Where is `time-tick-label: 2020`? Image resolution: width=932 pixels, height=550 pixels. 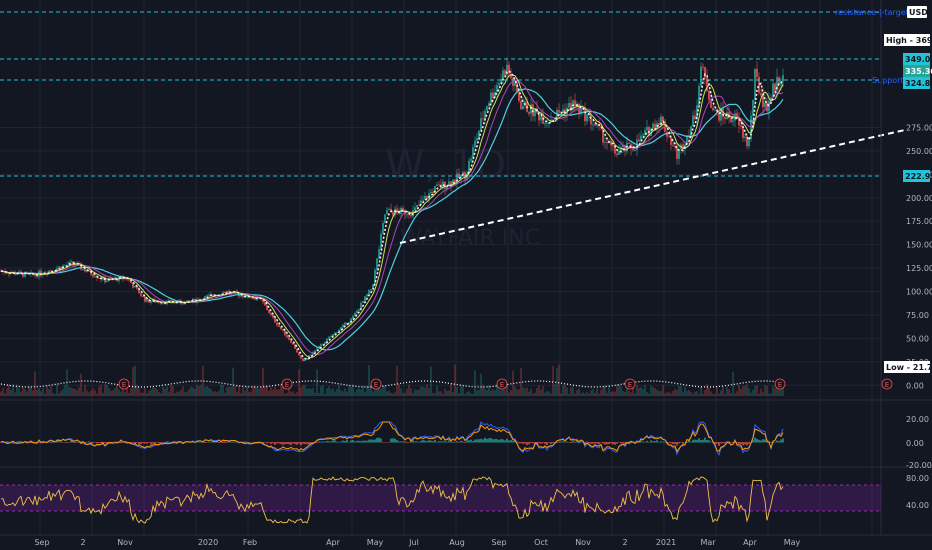 time-tick-label: 2020 is located at coordinates (208, 542).